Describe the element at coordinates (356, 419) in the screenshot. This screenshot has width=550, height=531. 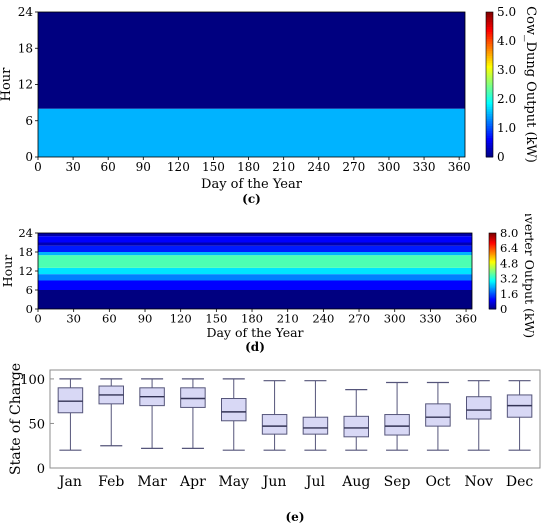
I see `box-aug` at that location.